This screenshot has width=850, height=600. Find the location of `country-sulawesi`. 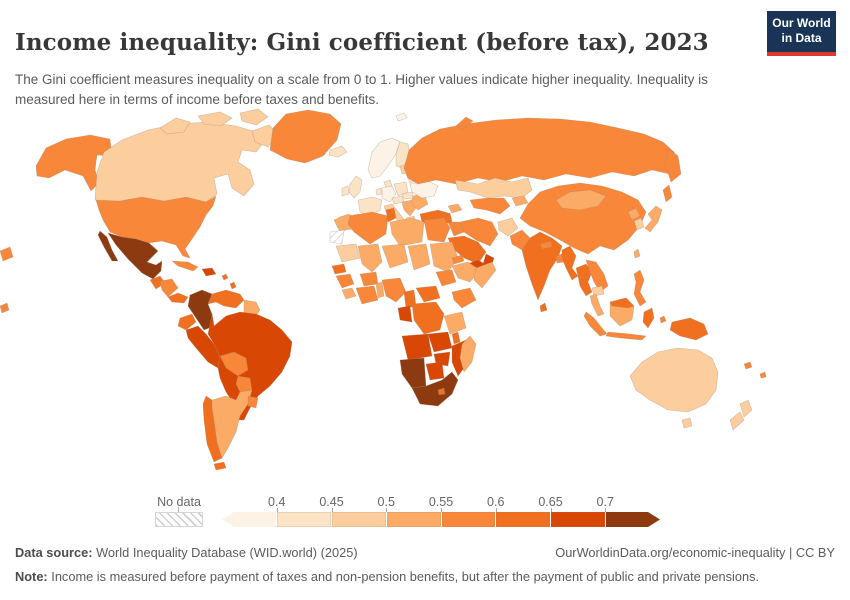

country-sulawesi is located at coordinates (648, 318).